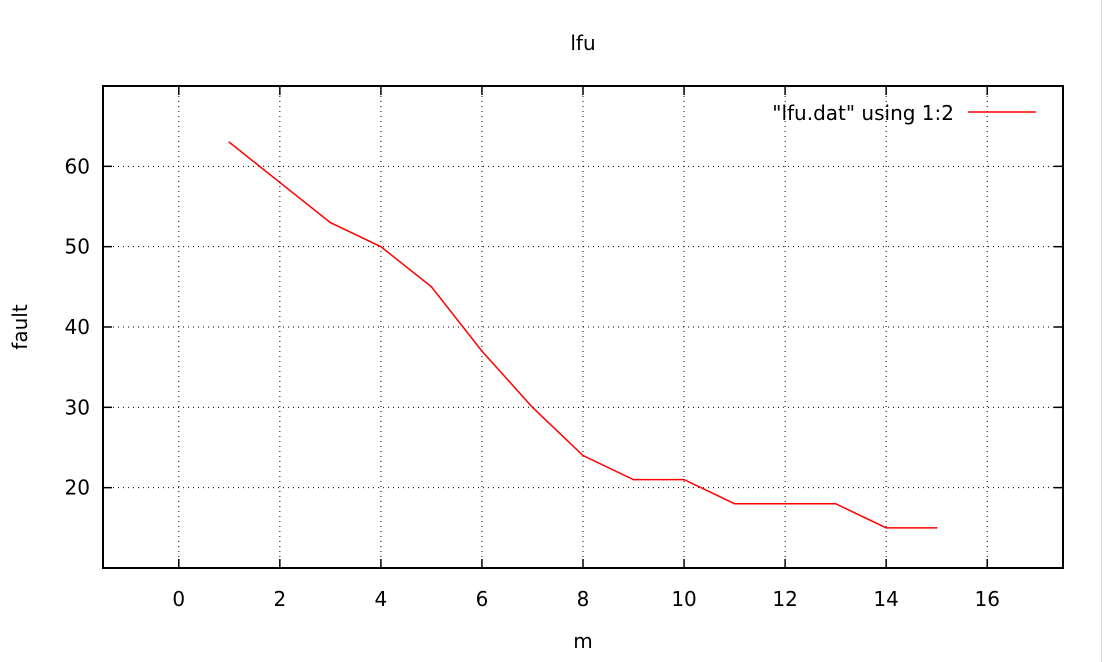  Describe the element at coordinates (1101, 331) in the screenshot. I see `window-edge` at that location.